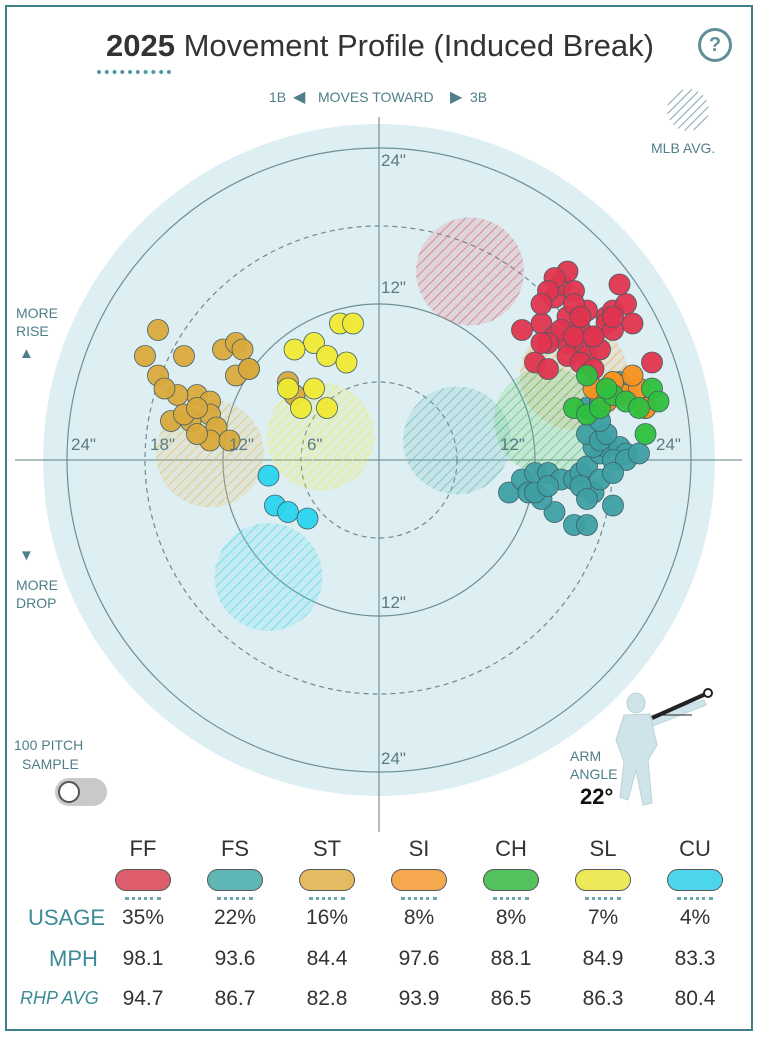  I want to click on ring-label-bottom-24: 24", so click(393, 758).